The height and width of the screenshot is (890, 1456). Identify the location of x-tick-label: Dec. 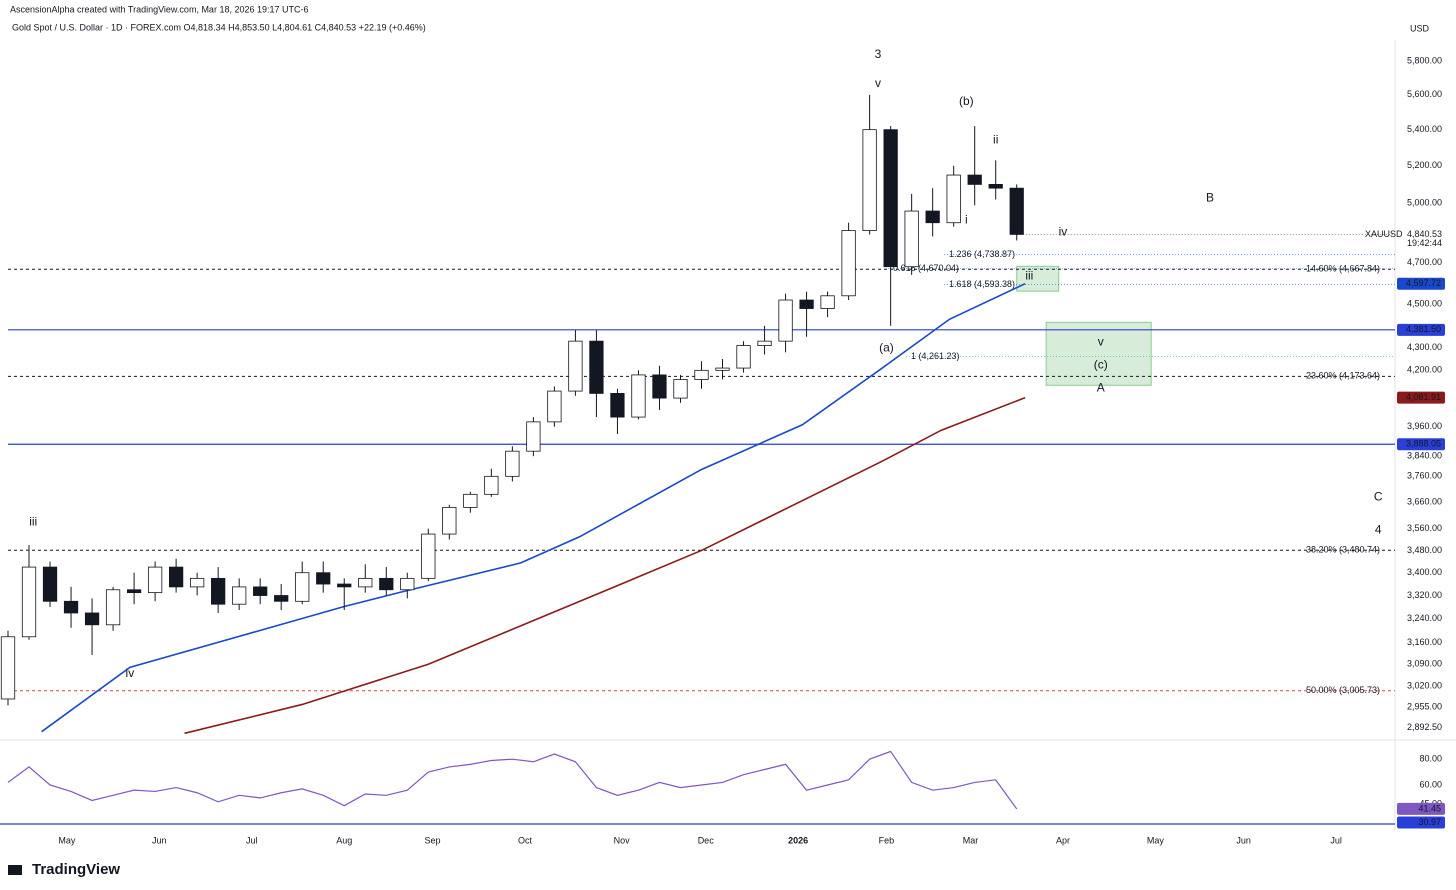
(706, 840).